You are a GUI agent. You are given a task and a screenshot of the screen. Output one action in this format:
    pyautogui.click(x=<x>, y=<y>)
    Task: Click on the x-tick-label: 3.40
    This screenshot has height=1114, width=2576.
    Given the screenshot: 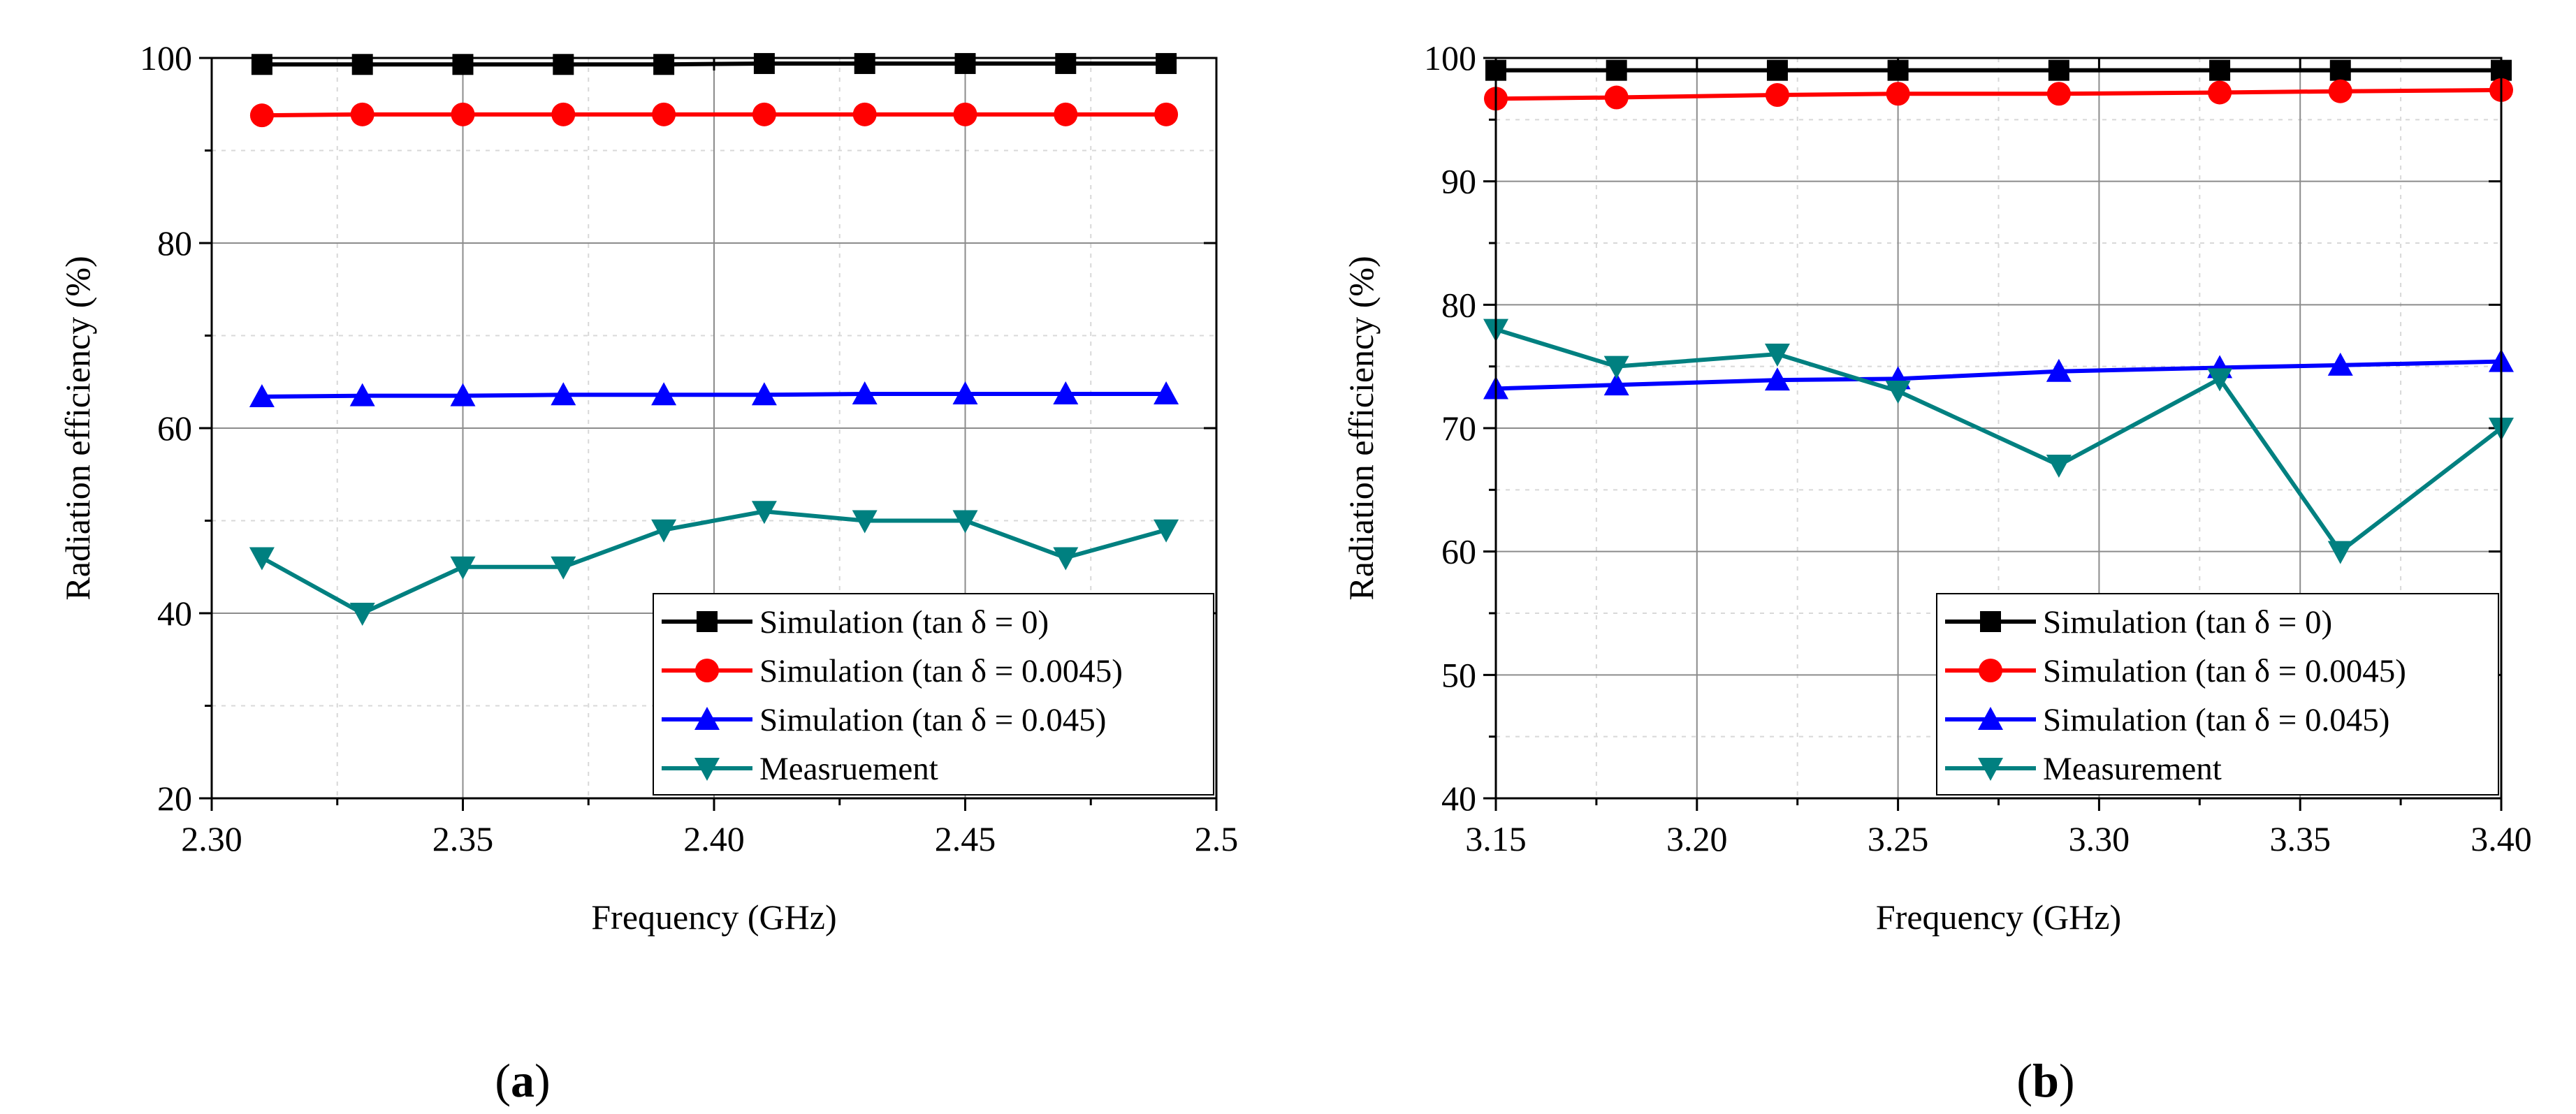 What is the action you would take?
    pyautogui.click(x=2501, y=838)
    